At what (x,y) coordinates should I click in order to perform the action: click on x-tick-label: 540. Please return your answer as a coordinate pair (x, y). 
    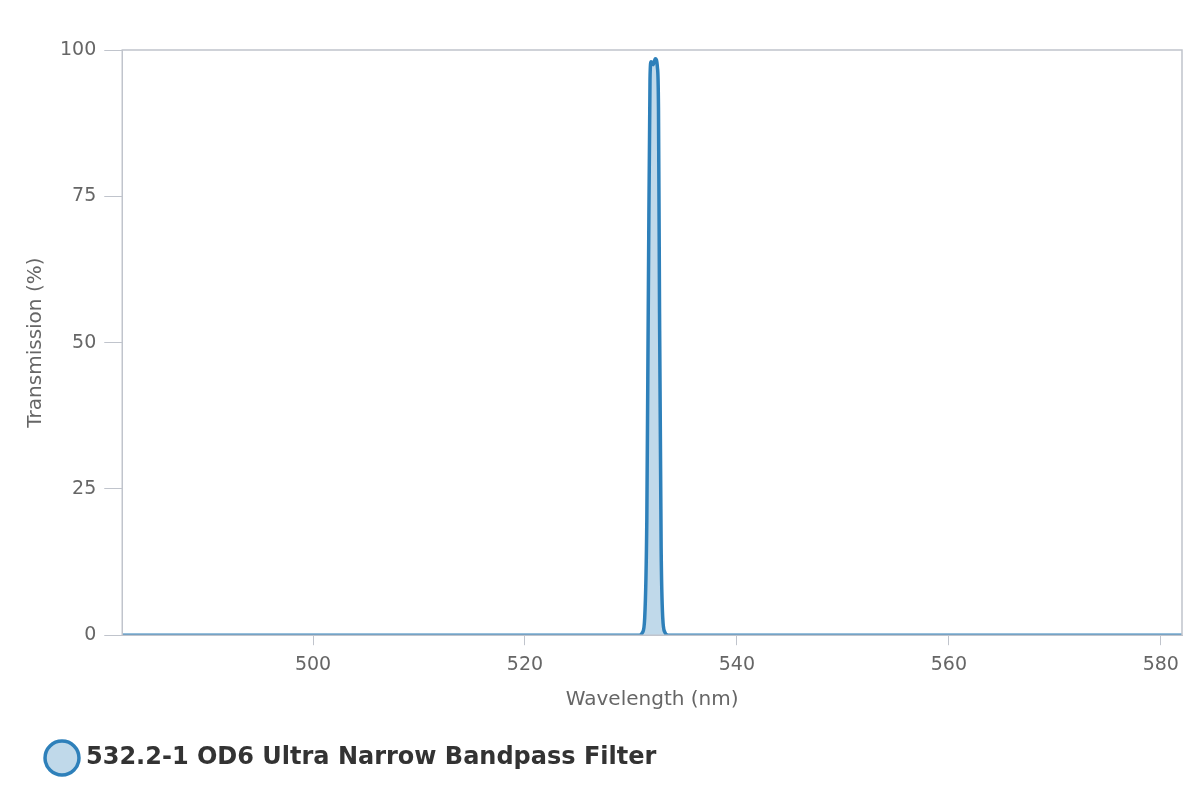
    Looking at the image, I should click on (737, 662).